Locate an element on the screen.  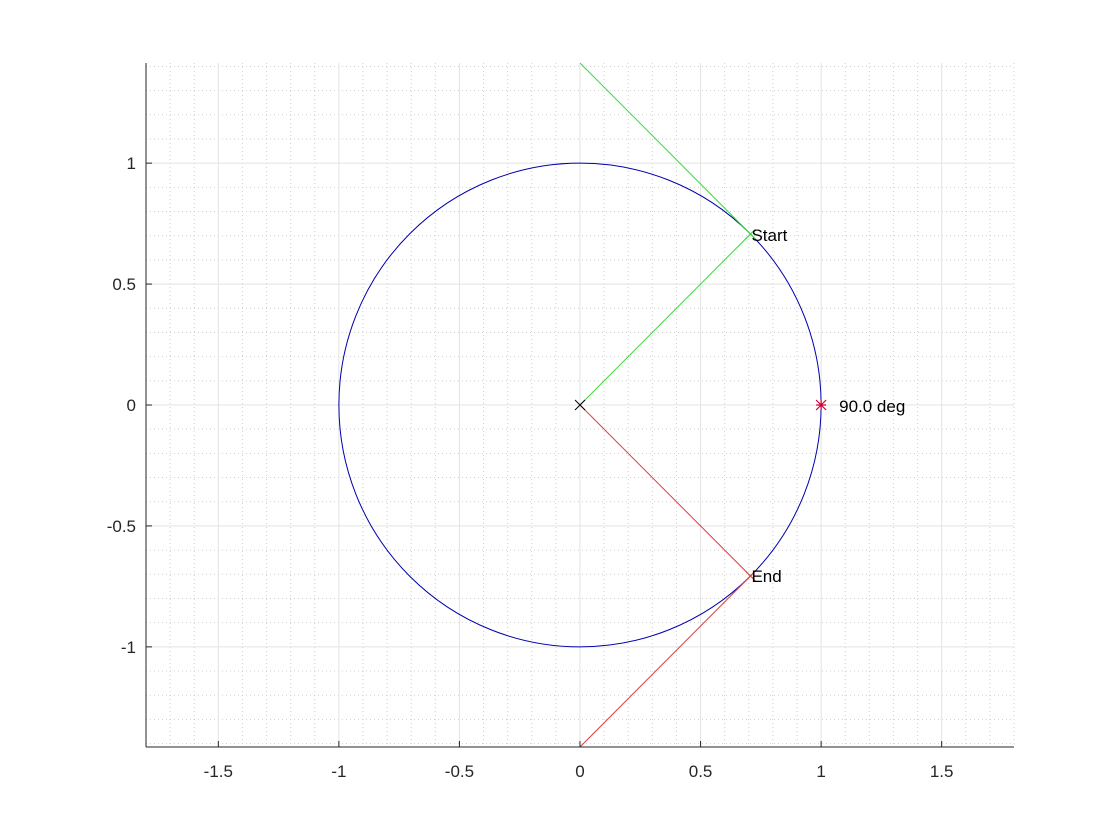
y-tick-label: 0 is located at coordinates (131, 405).